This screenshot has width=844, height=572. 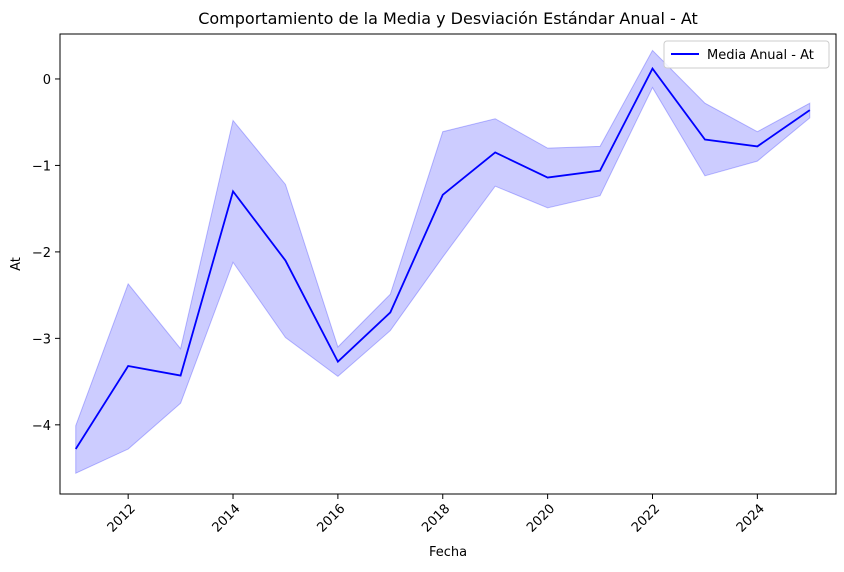 I want to click on x-tick-label: 2020, so click(x=541, y=519).